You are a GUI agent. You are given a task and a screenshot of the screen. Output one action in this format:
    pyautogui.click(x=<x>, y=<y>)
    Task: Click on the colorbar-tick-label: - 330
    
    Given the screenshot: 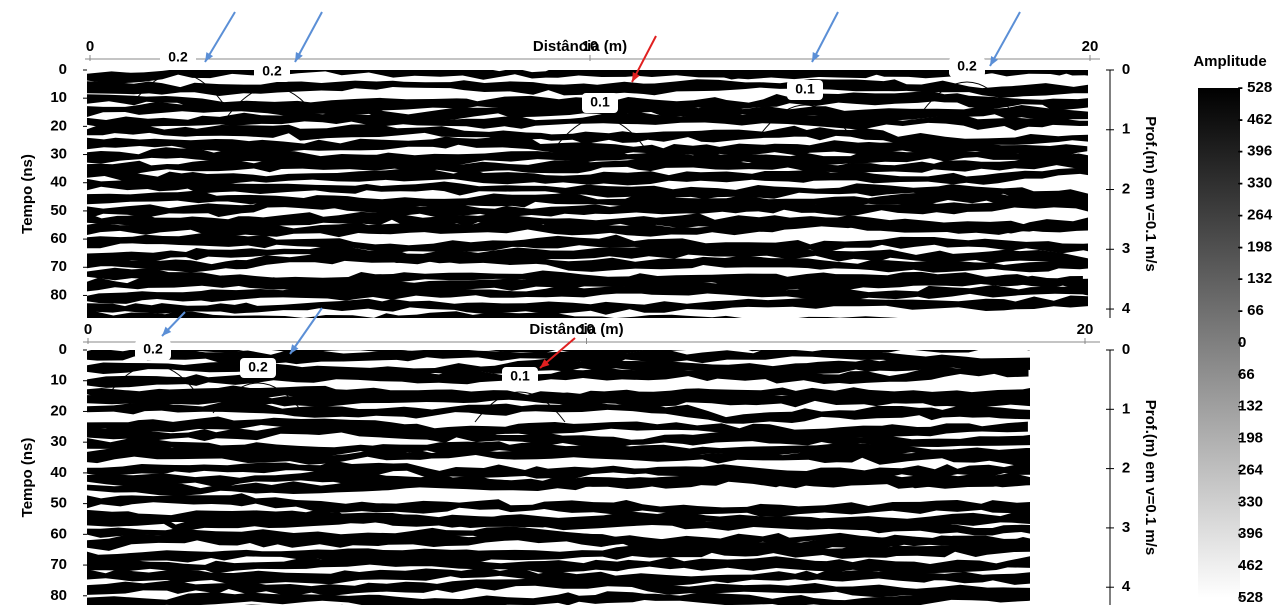 What is the action you would take?
    pyautogui.click(x=1255, y=183)
    